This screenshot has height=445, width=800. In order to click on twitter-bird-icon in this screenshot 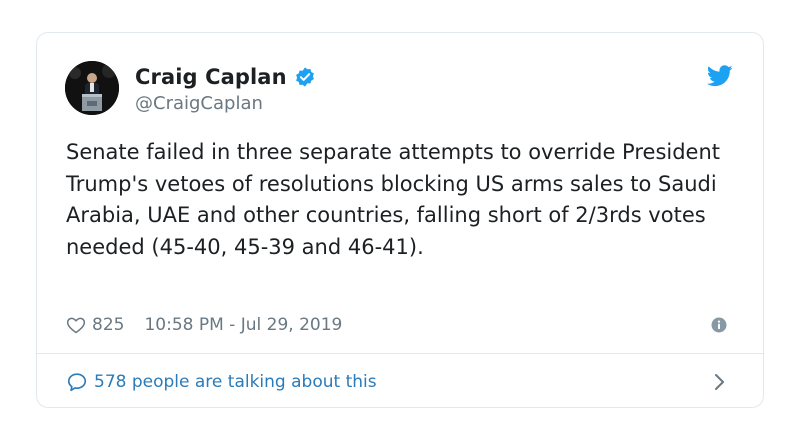, I will do `click(719, 76)`.